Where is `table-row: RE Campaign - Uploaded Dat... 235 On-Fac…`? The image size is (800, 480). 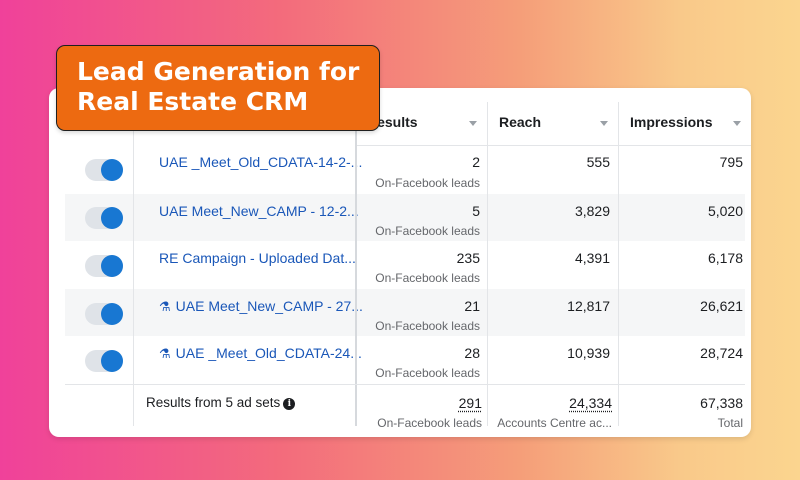
table-row: RE Campaign - Uploaded Dat... 235 On-Fac… is located at coordinates (405, 264).